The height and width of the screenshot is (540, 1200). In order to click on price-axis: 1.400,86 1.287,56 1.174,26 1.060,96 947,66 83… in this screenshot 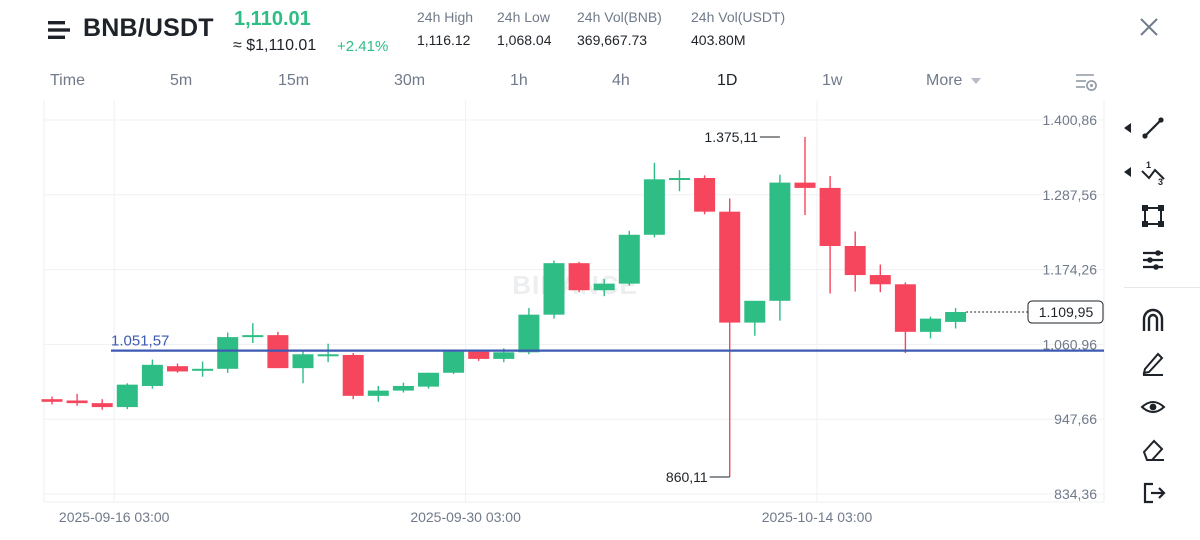, I will do `click(1070, 307)`.